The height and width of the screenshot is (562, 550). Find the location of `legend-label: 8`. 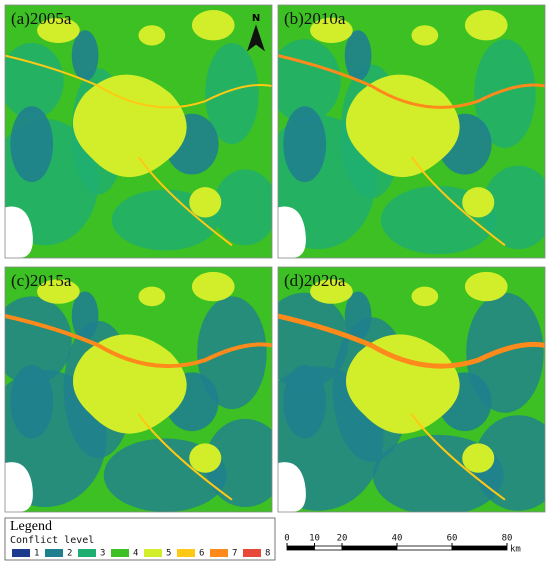

legend-label: 8 is located at coordinates (267, 554).